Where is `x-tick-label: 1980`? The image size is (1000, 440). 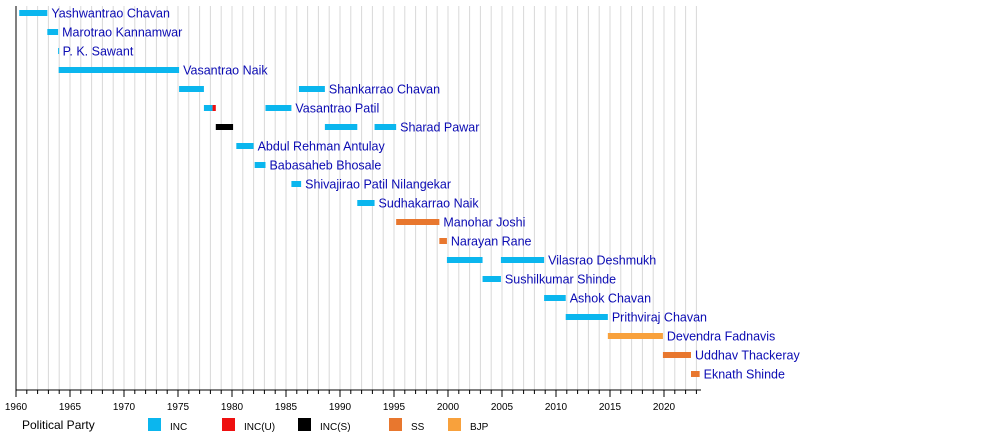
x-tick-label: 1980 is located at coordinates (232, 407).